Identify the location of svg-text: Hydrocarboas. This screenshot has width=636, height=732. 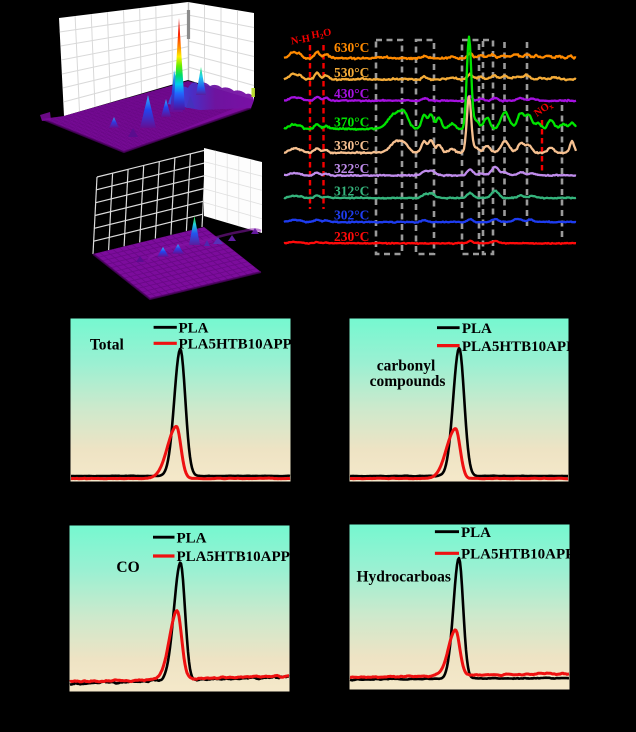
(404, 577).